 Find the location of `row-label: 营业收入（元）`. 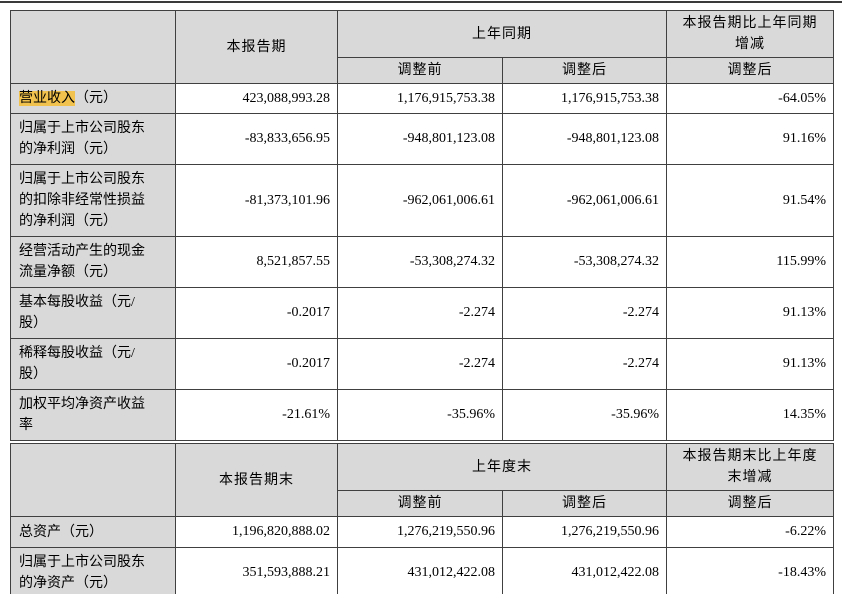

row-label: 营业收入（元） is located at coordinates (93, 98).